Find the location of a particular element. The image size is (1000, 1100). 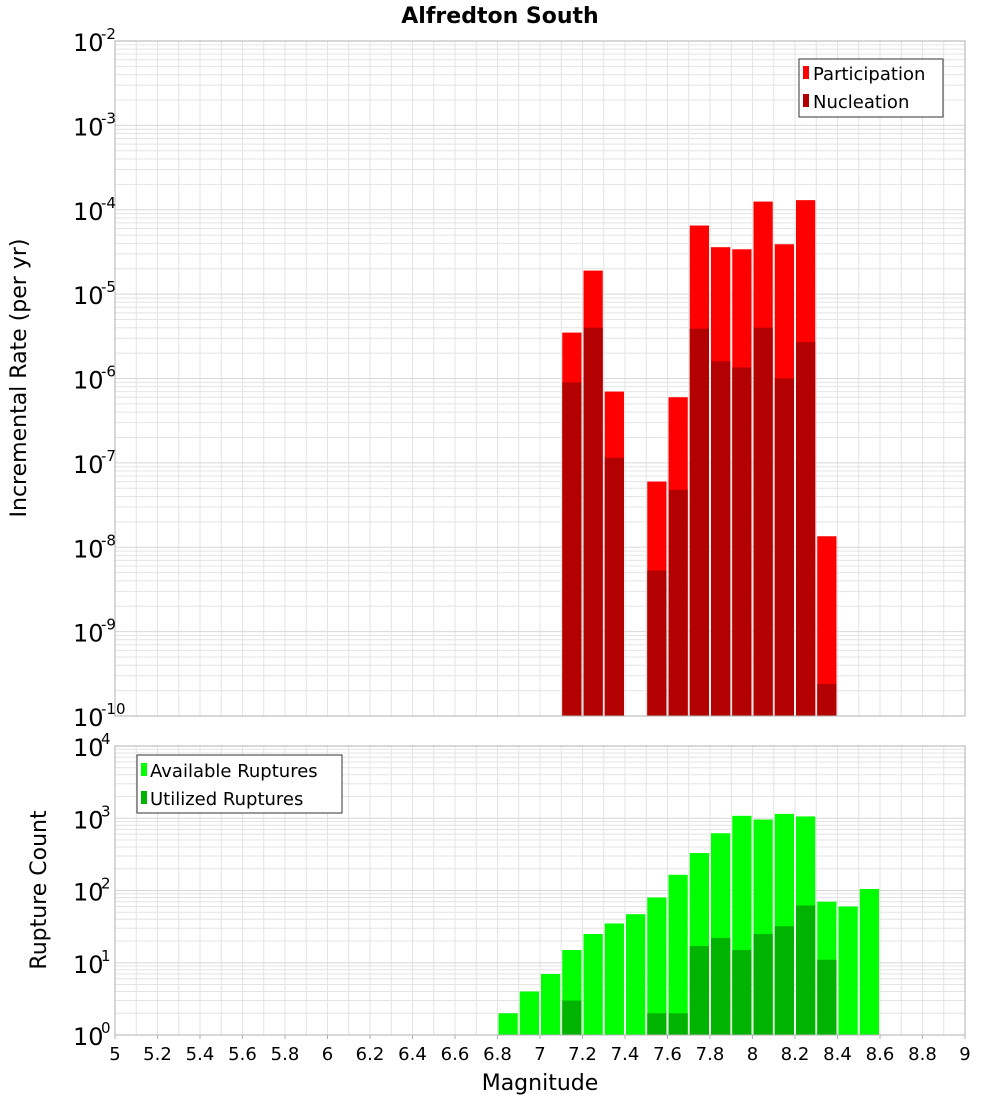

x-tick-label: 7.8 is located at coordinates (710, 1054).